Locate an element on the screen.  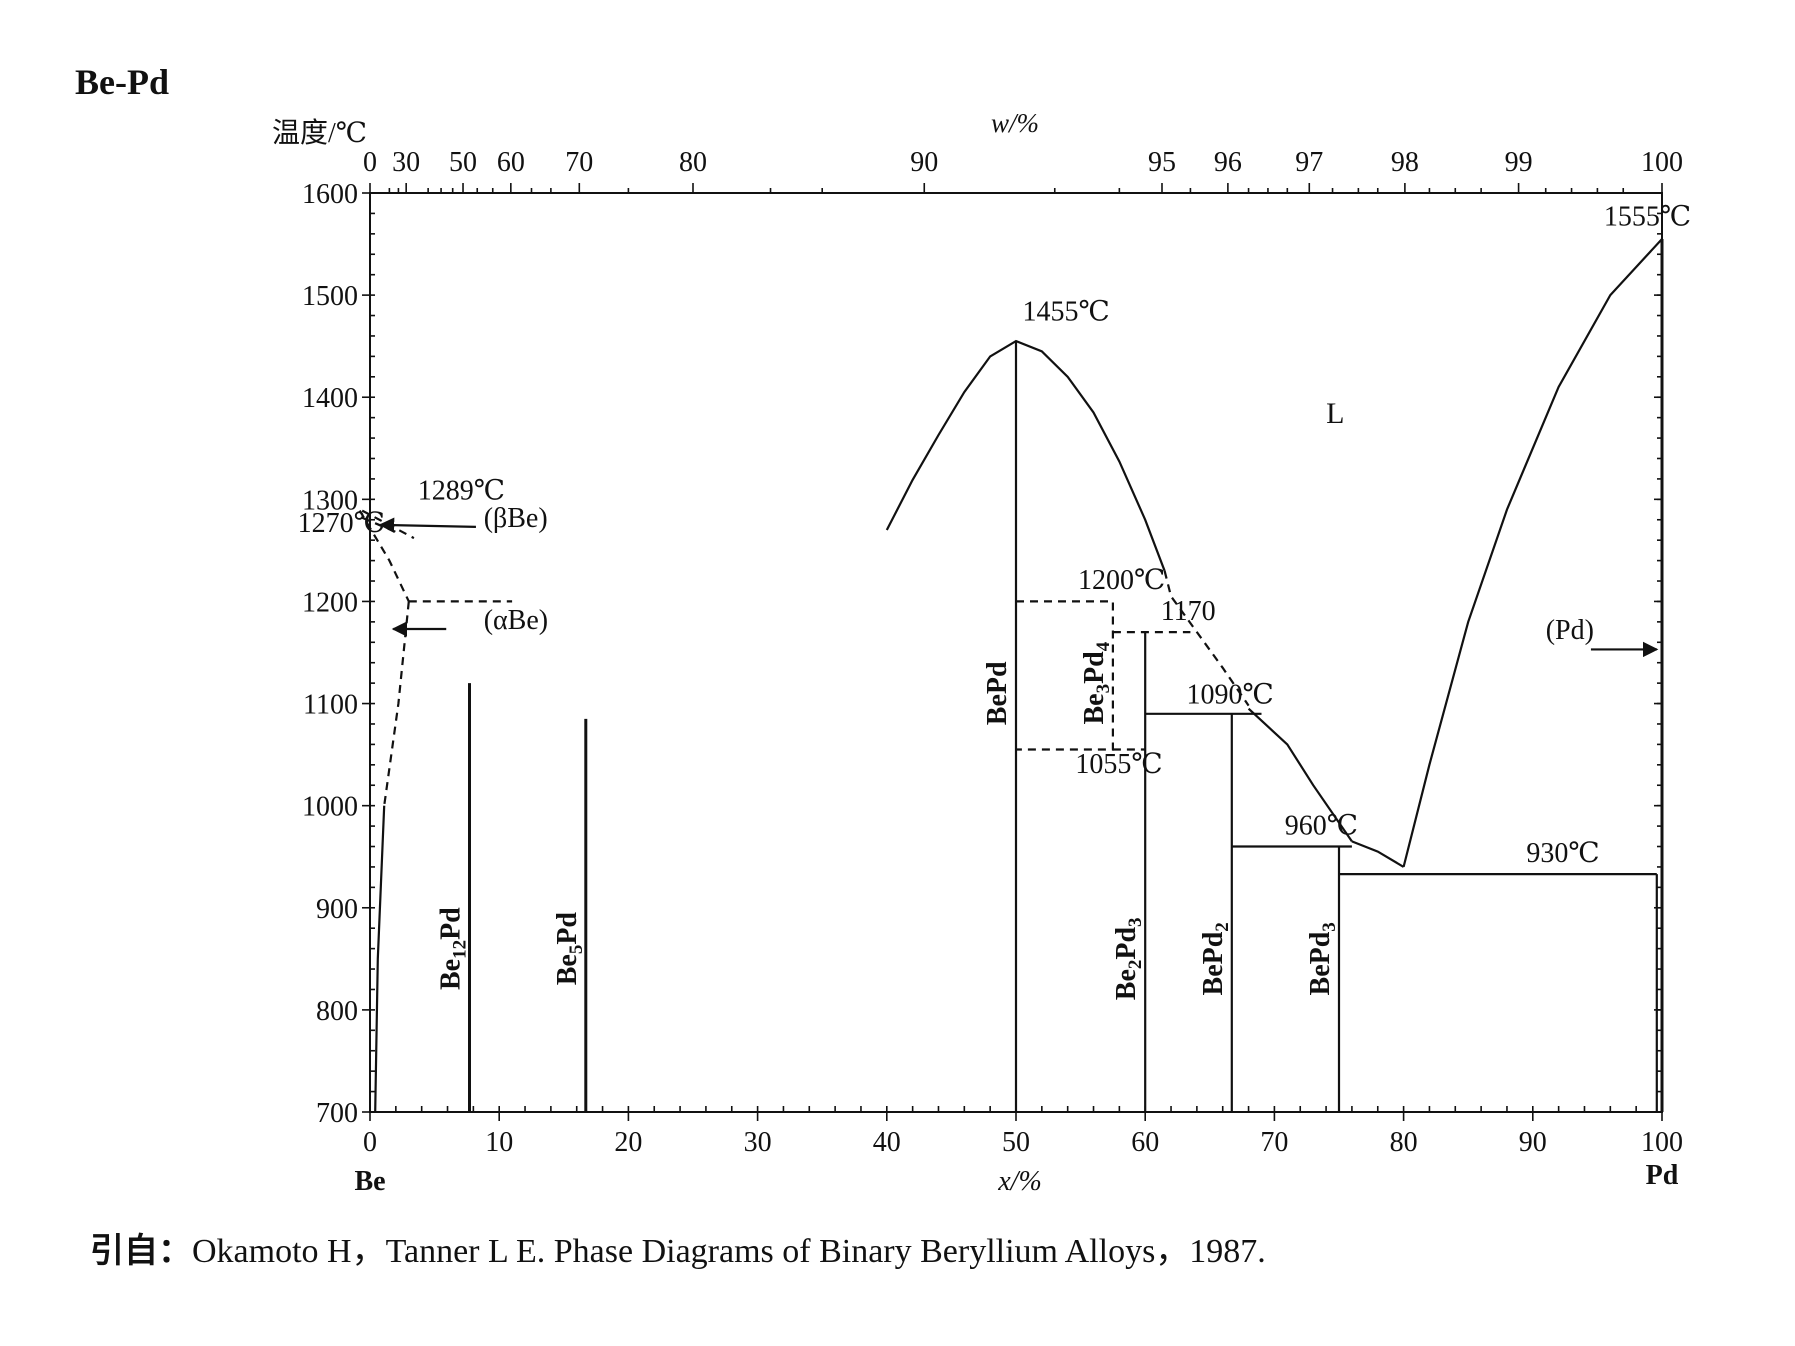
temperature-label: 1555℃ is located at coordinates (1647, 217).